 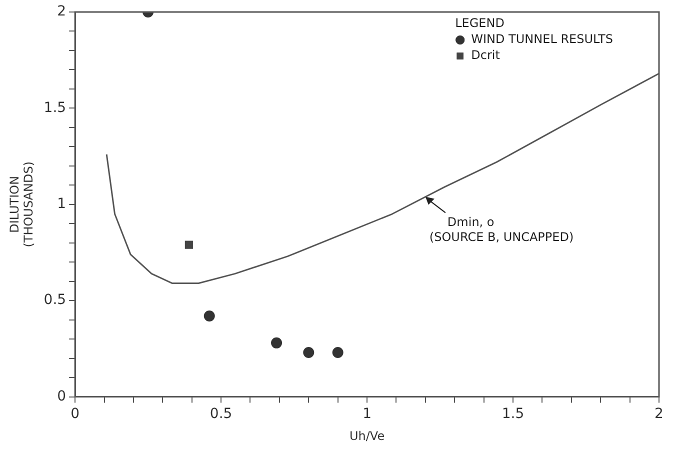 What do you see at coordinates (367, 414) in the screenshot?
I see `x-tick-label: 1` at bounding box center [367, 414].